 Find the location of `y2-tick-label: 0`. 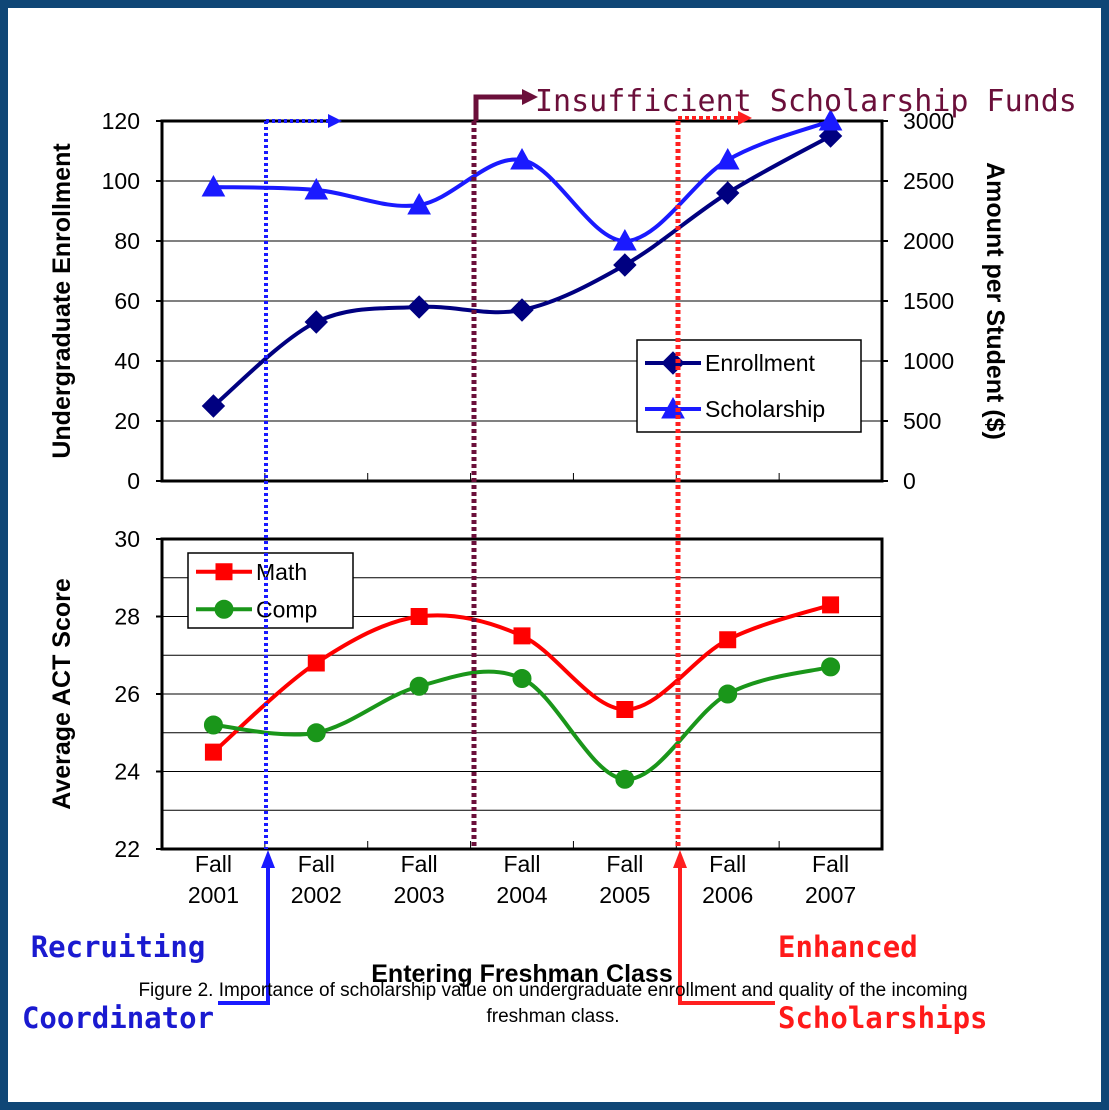

y2-tick-label: 0 is located at coordinates (909, 481).